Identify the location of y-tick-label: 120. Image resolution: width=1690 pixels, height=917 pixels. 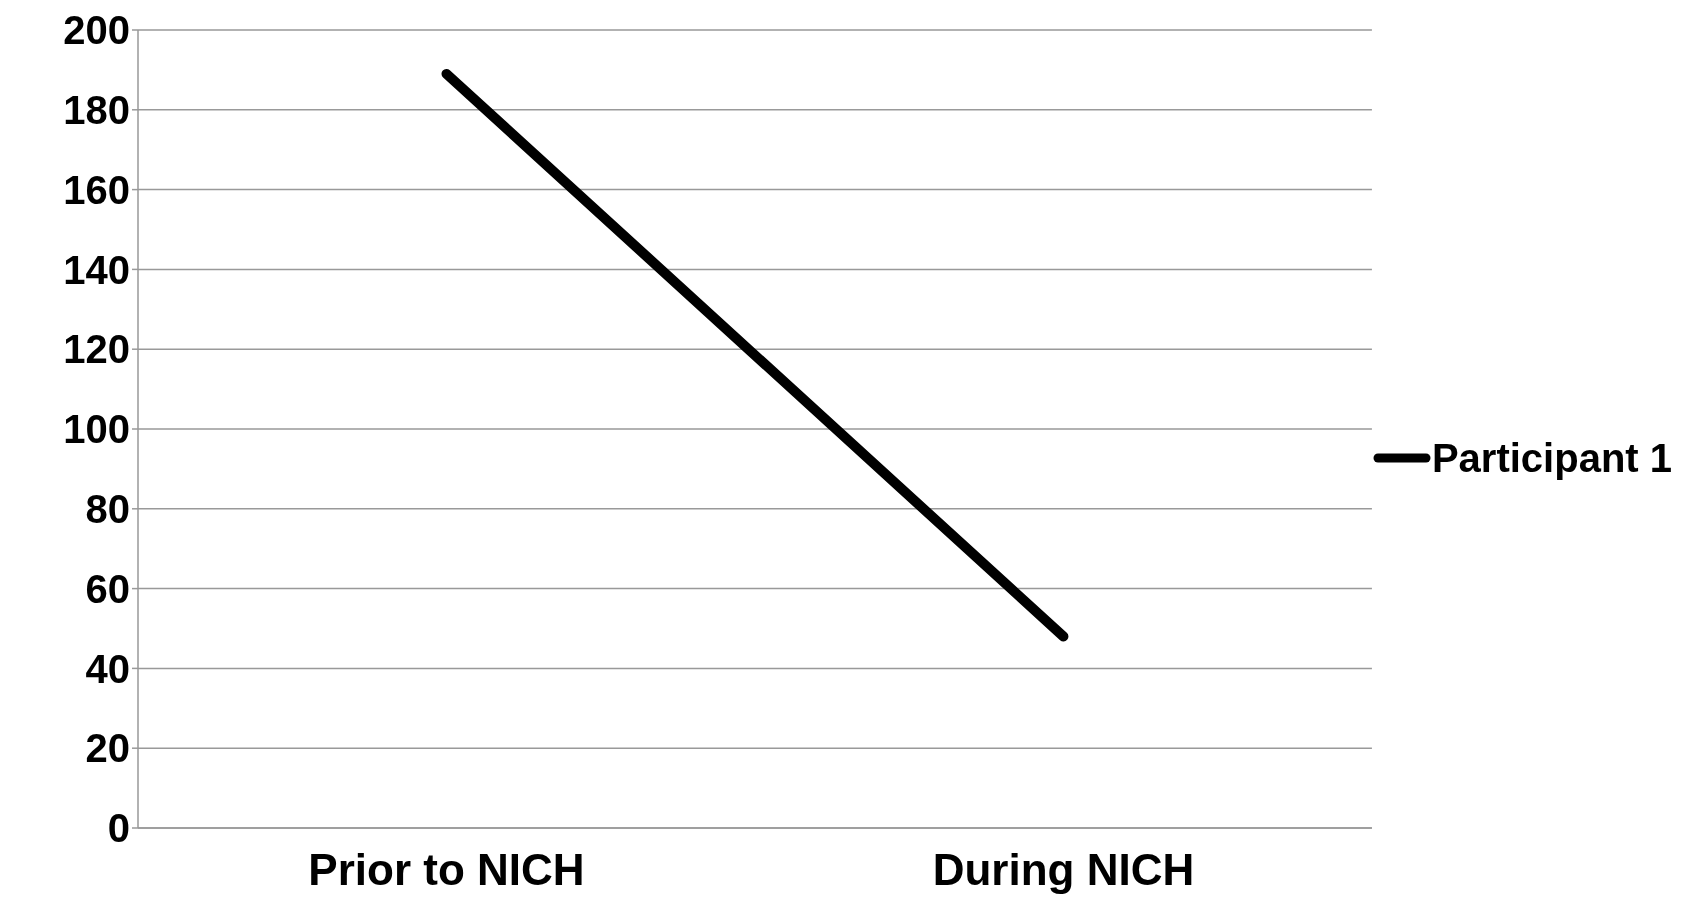
(96, 349).